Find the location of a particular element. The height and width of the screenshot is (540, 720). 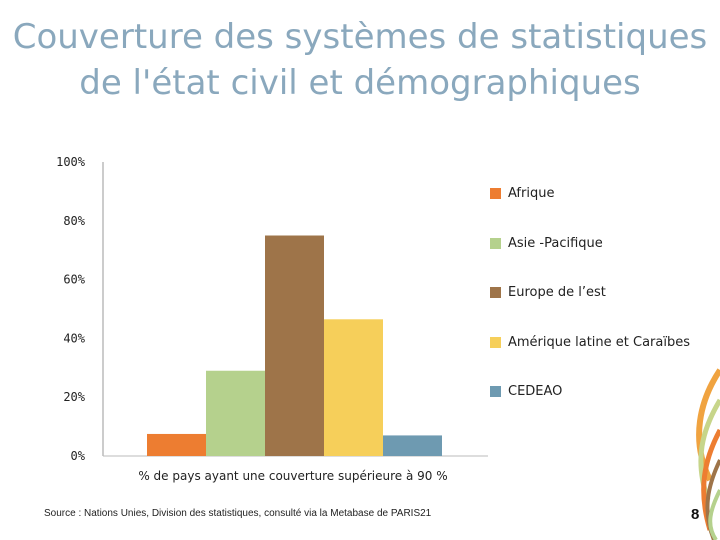

title-line-2: de l'état civil et démographiques is located at coordinates (360, 83).